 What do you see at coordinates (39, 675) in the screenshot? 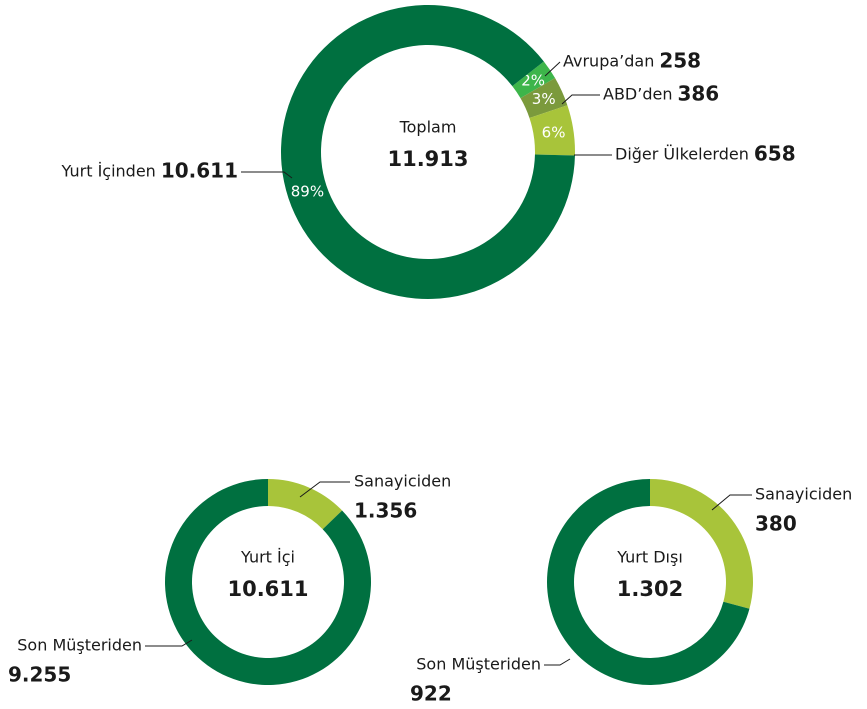
I see `value-label: 9.255` at bounding box center [39, 675].